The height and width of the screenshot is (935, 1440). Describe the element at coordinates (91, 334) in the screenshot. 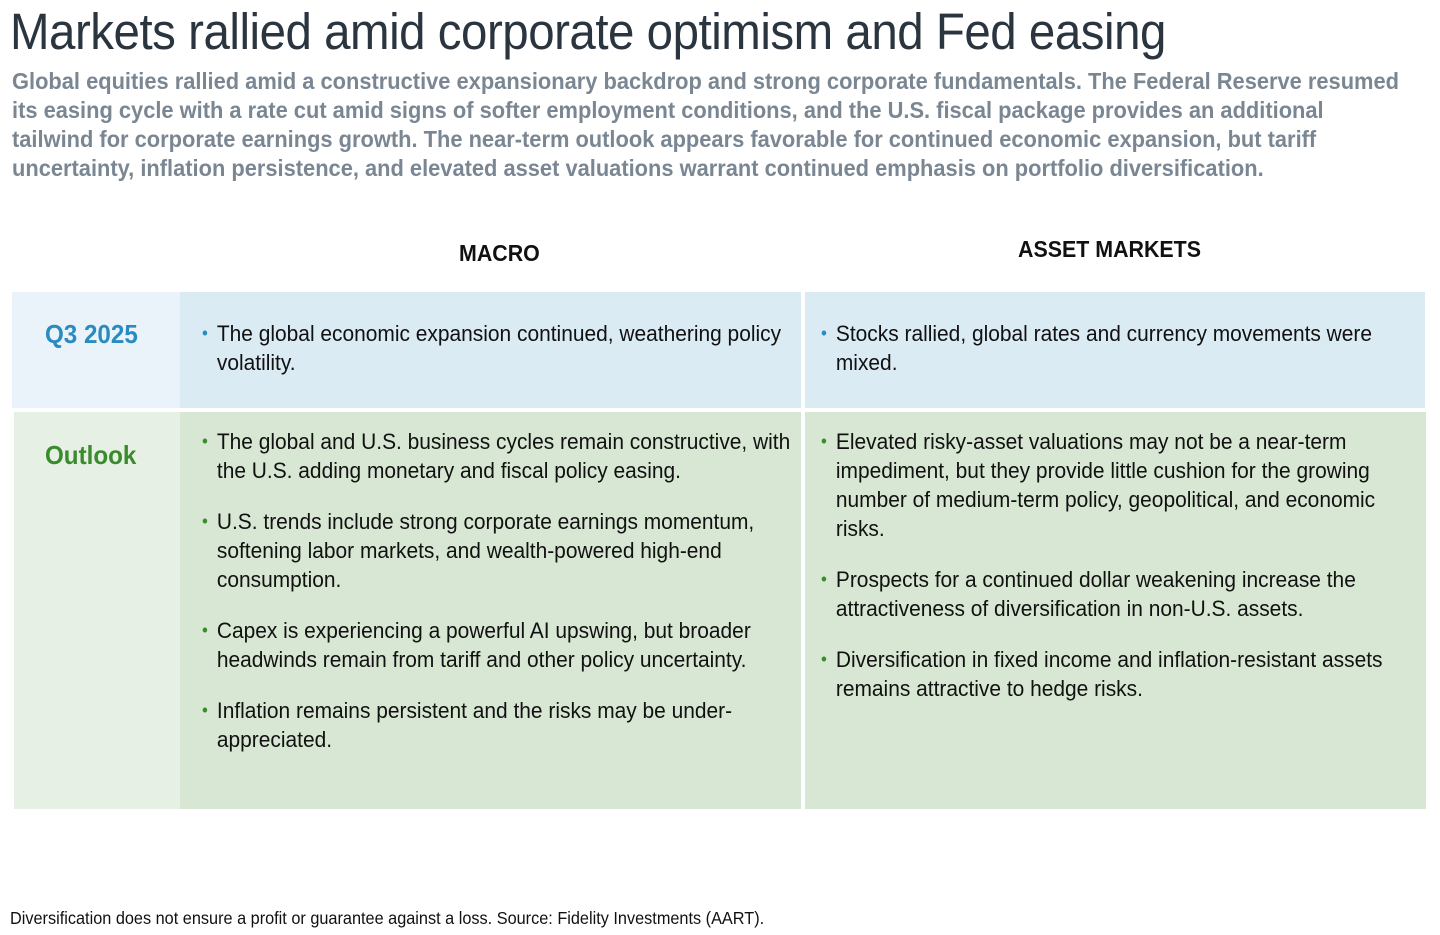

I see `row-label-q3: Q3 2025` at that location.